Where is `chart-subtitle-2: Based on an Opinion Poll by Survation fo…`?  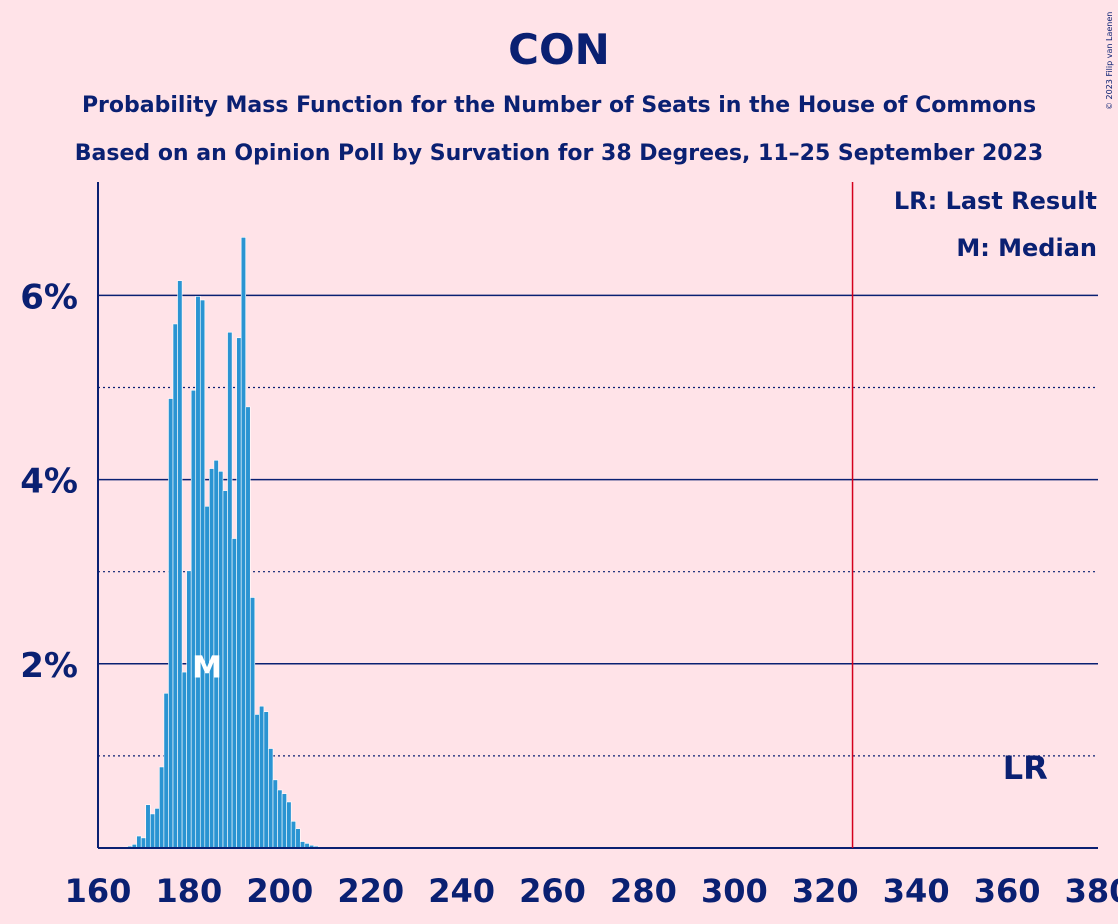
chart-subtitle-2: Based on an Opinion Poll by Survation fo… is located at coordinates (559, 153).